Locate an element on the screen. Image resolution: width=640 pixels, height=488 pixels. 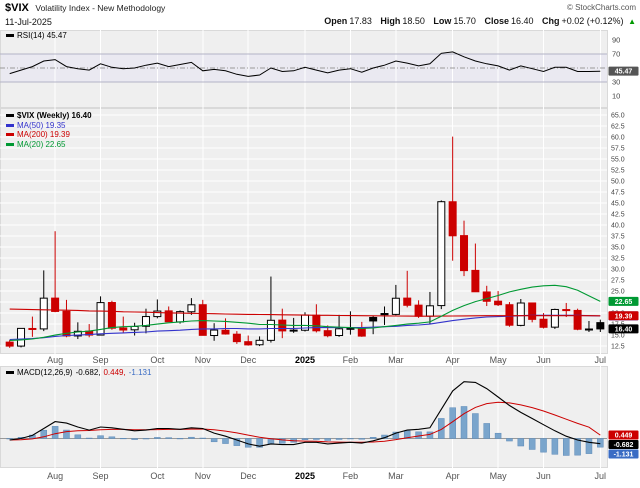
svg-text: 30.0 is located at coordinates (618, 270).